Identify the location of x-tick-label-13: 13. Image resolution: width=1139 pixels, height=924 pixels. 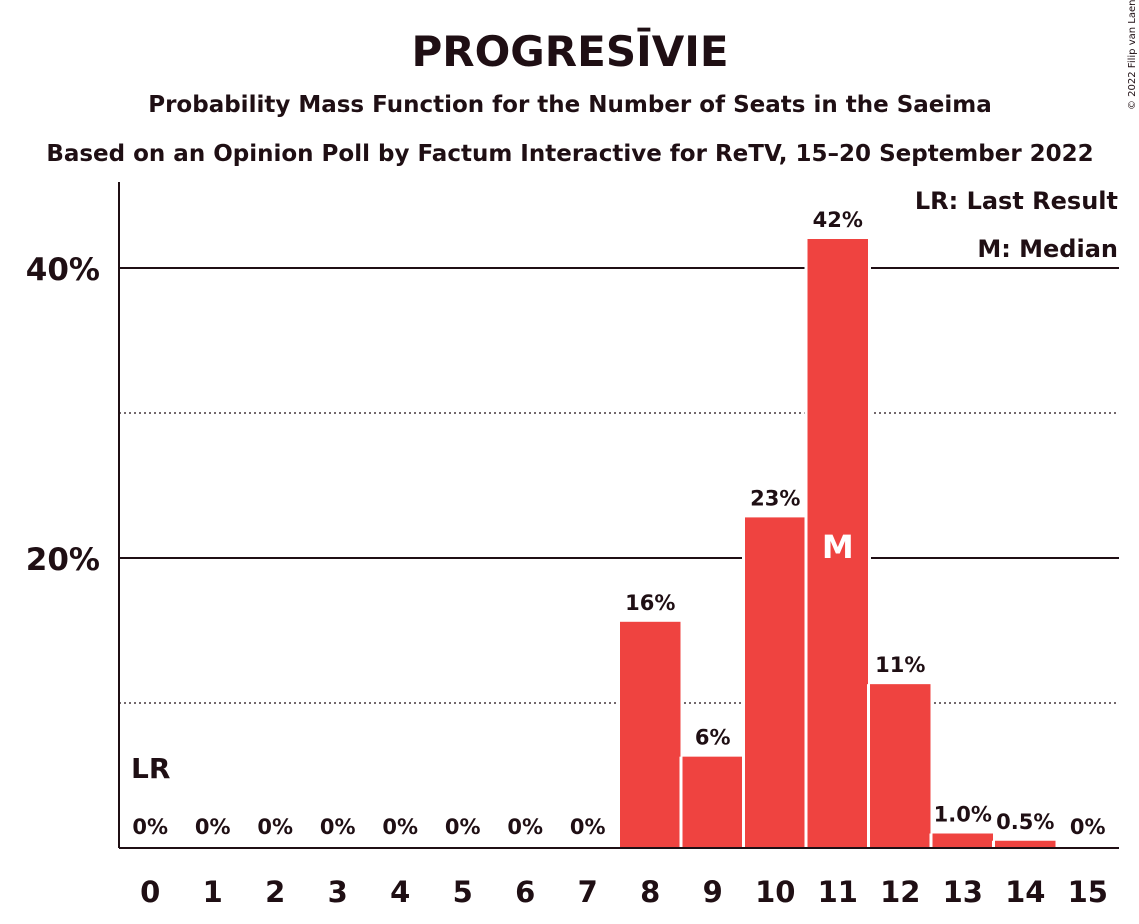
(963, 892).